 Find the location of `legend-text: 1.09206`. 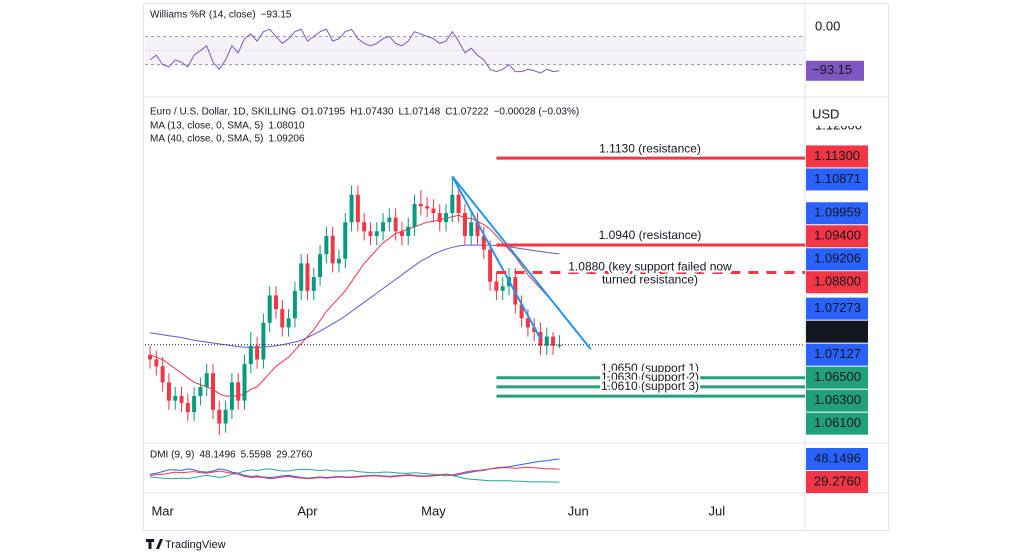

legend-text: 1.09206 is located at coordinates (286, 139).